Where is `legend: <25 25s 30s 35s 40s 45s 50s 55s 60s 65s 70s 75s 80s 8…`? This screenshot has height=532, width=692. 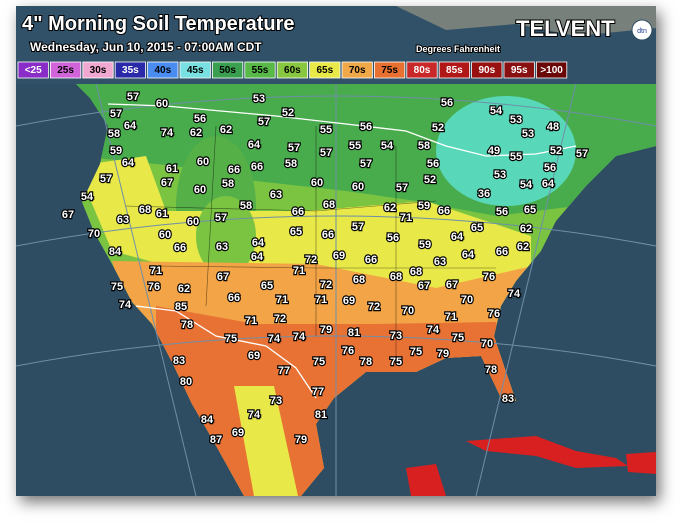
legend: <25 25s 30s 35s 40s 45s 50s 55s 60s 65s 70s 75s 80s 8… is located at coordinates (292, 70).